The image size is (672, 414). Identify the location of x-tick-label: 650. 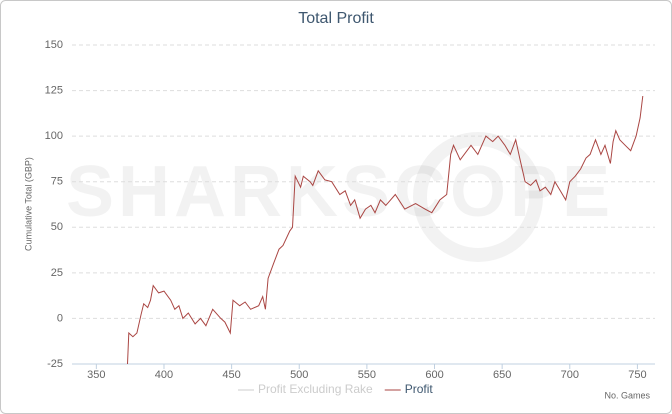
(502, 375).